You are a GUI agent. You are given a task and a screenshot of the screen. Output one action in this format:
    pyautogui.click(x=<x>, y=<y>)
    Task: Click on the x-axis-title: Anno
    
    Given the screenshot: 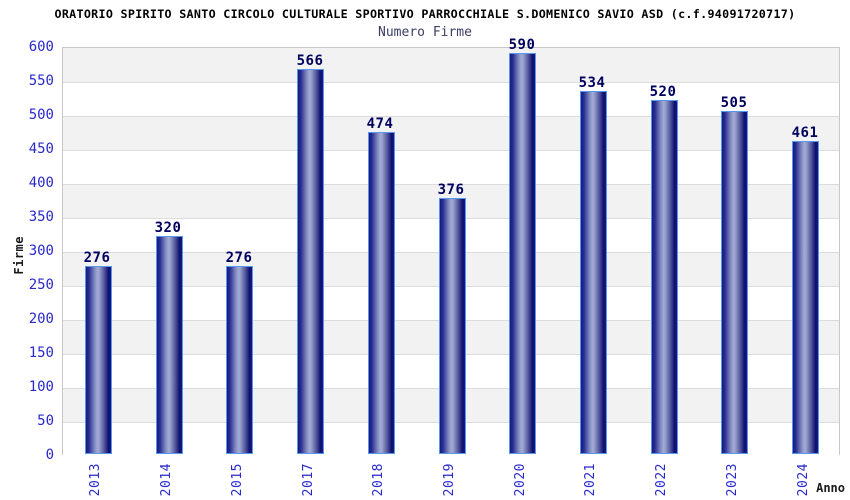 What is the action you would take?
    pyautogui.click(x=830, y=488)
    